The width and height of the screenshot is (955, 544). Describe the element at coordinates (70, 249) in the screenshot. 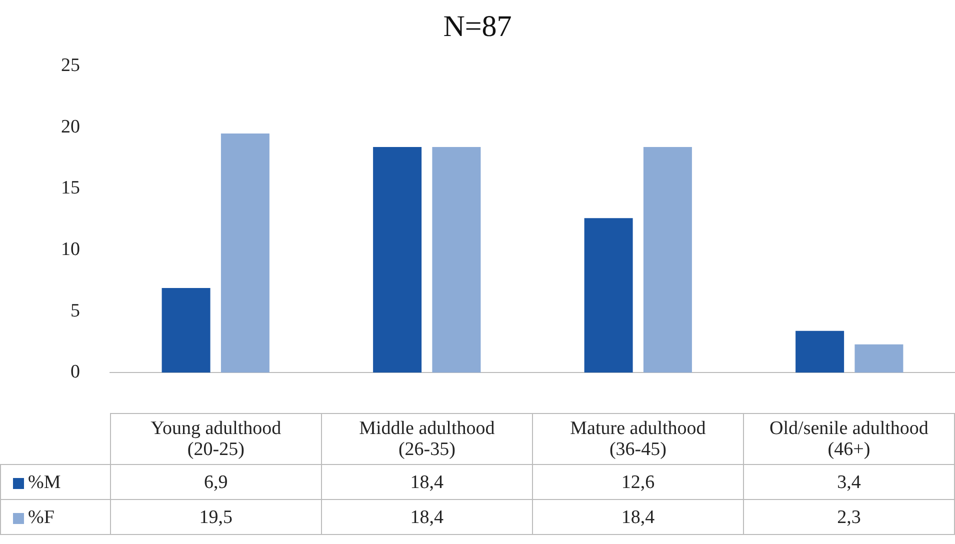

I see `y-tick-label: 10` at that location.